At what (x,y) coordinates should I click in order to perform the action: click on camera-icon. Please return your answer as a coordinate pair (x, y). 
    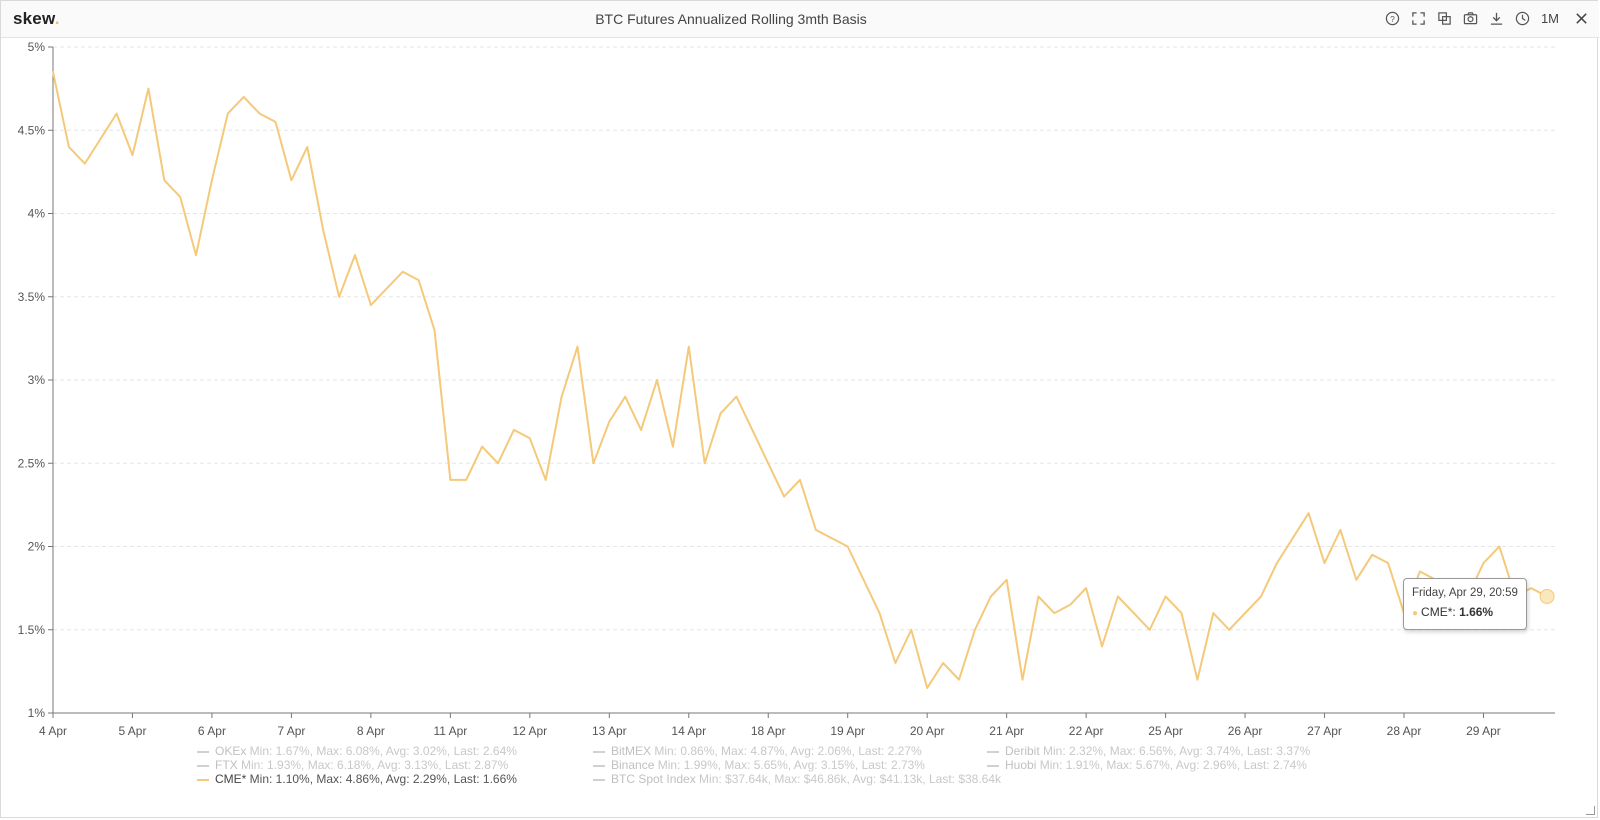
    Looking at the image, I should click on (1471, 18).